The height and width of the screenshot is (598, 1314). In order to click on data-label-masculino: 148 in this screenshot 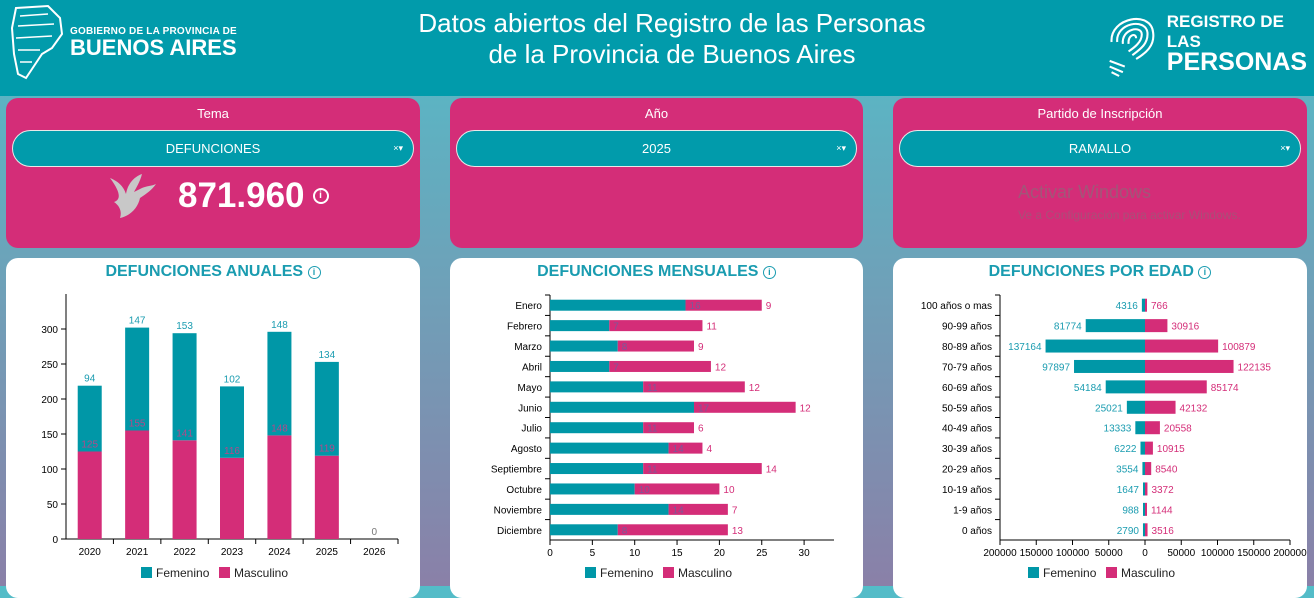, I will do `click(279, 428)`.